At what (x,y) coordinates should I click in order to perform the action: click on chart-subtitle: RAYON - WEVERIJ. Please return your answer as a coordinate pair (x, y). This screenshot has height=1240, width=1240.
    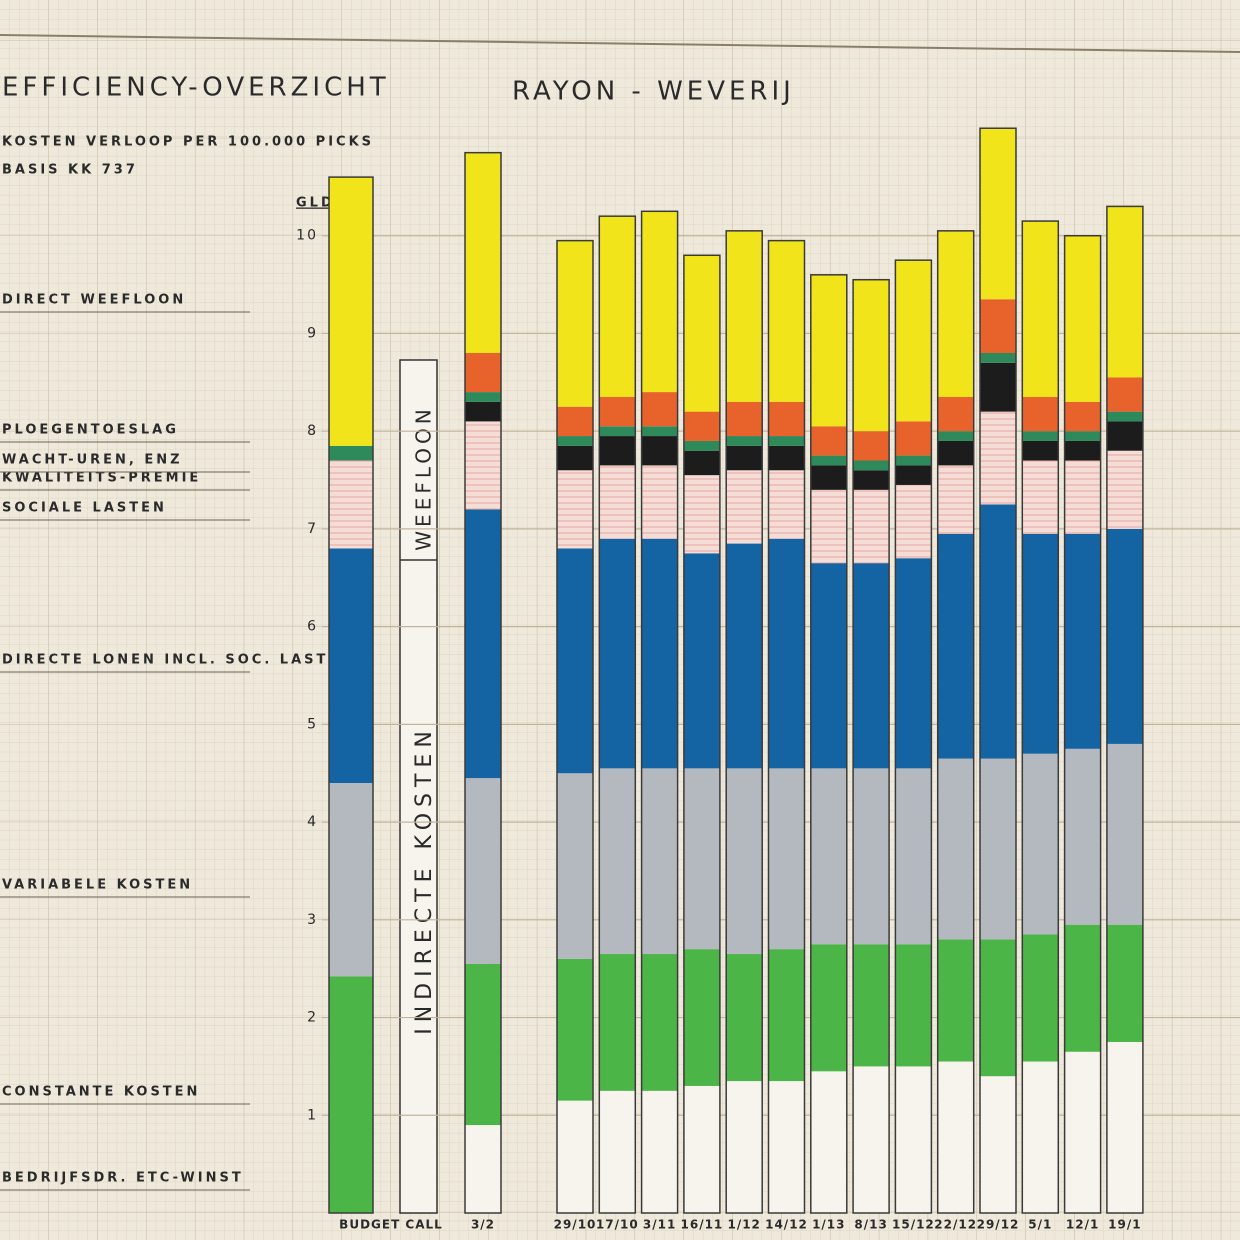
    Looking at the image, I should click on (653, 92).